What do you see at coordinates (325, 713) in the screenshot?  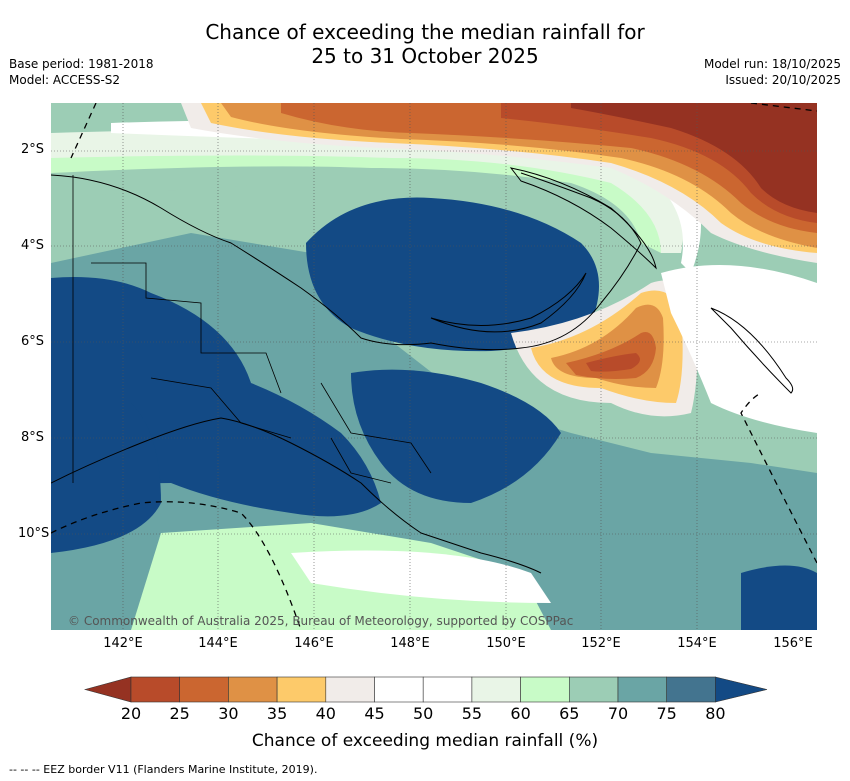 I see `colorbar-label: 40` at bounding box center [325, 713].